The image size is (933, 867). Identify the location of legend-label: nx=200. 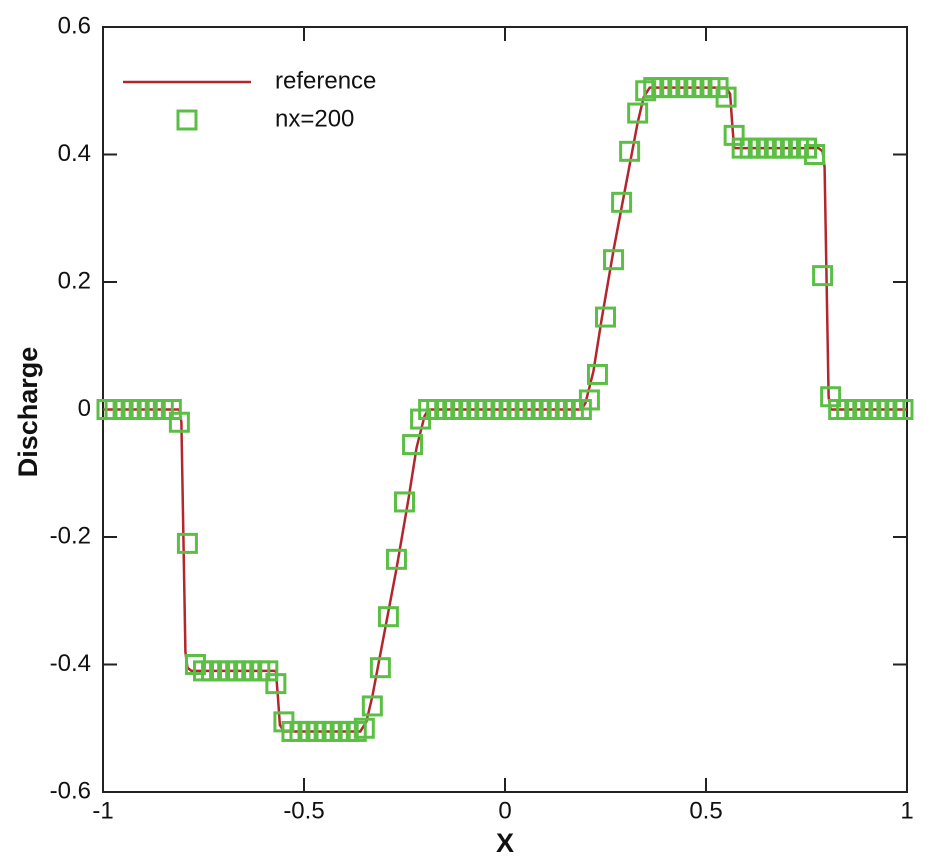
(314, 118).